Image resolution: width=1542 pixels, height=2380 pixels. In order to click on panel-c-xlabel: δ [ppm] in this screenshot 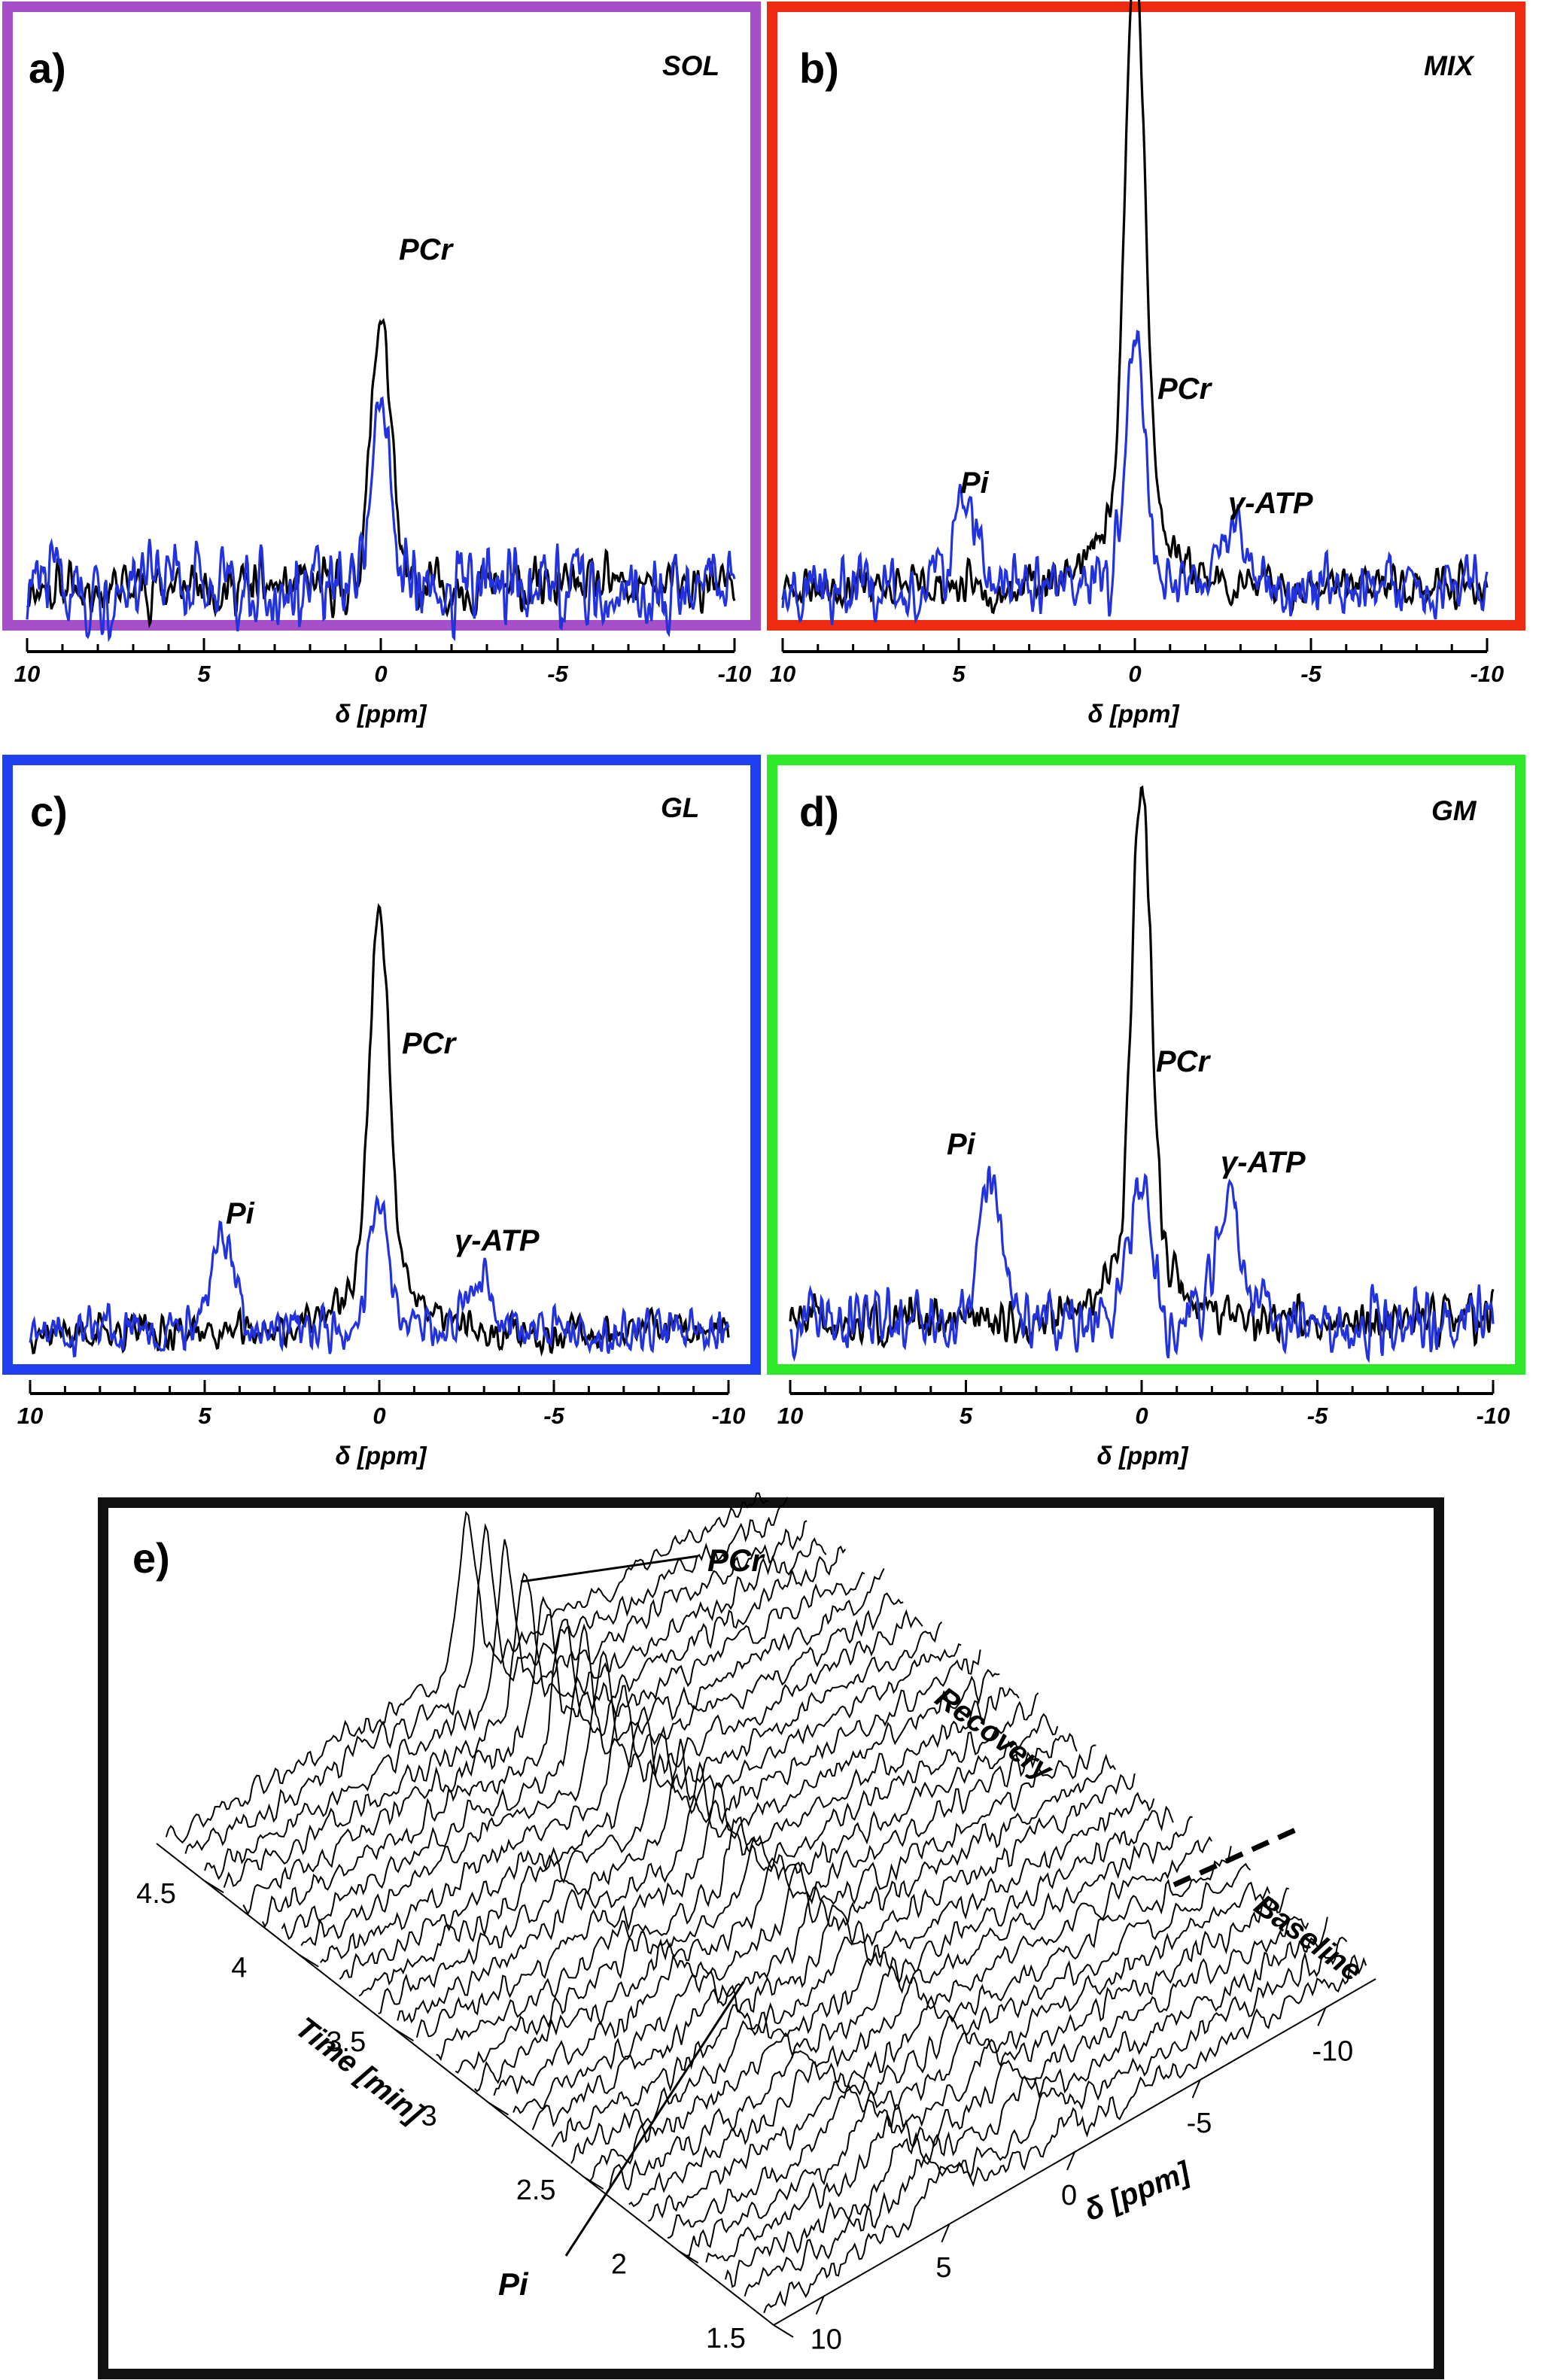, I will do `click(381, 1456)`.